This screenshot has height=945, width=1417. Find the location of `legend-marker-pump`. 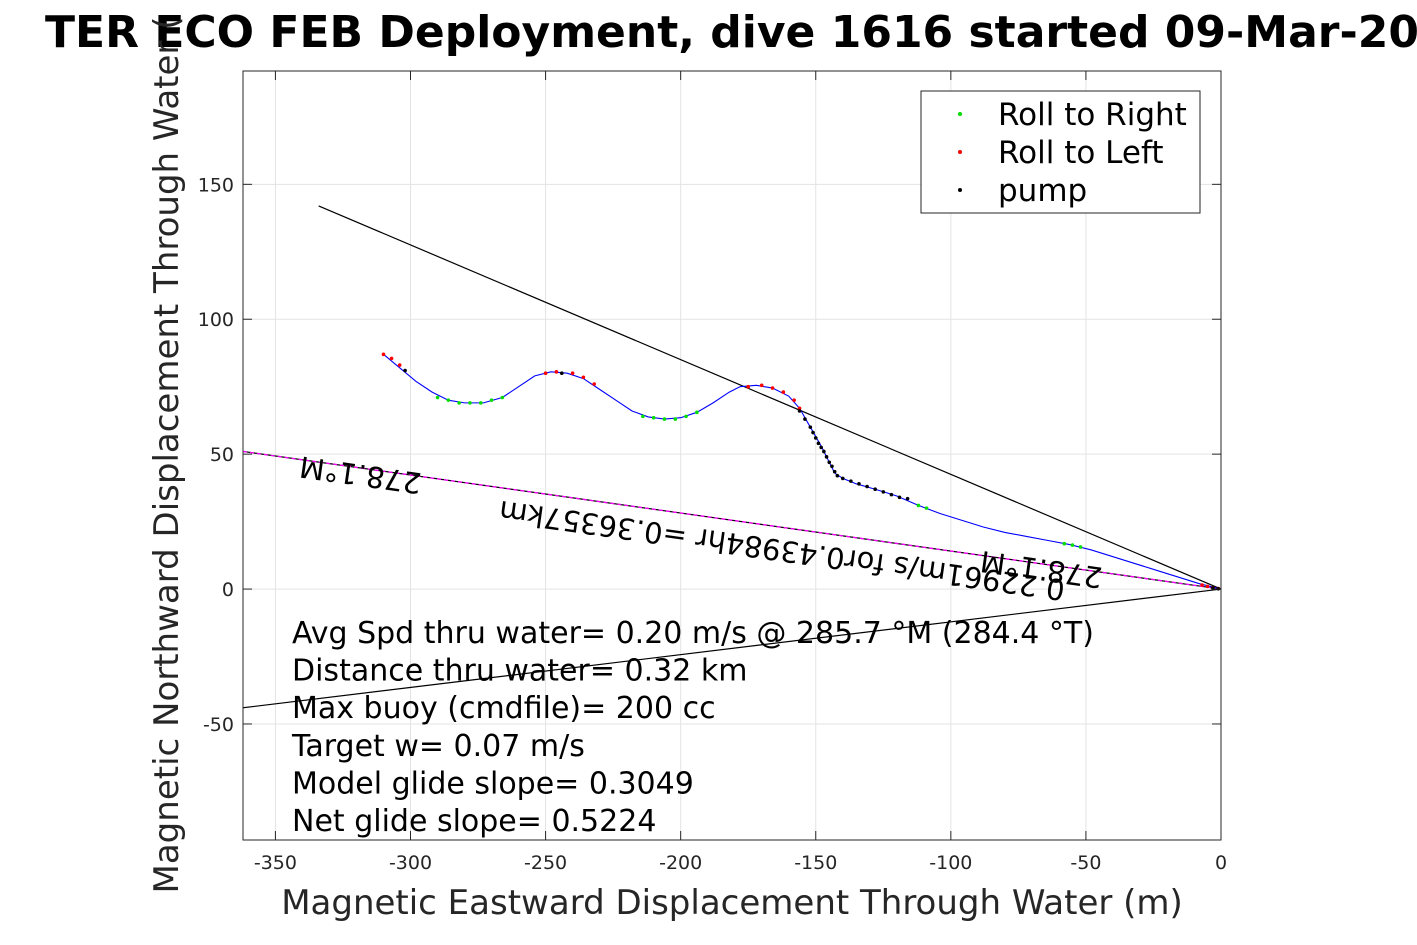

legend-marker-pump is located at coordinates (960, 190).